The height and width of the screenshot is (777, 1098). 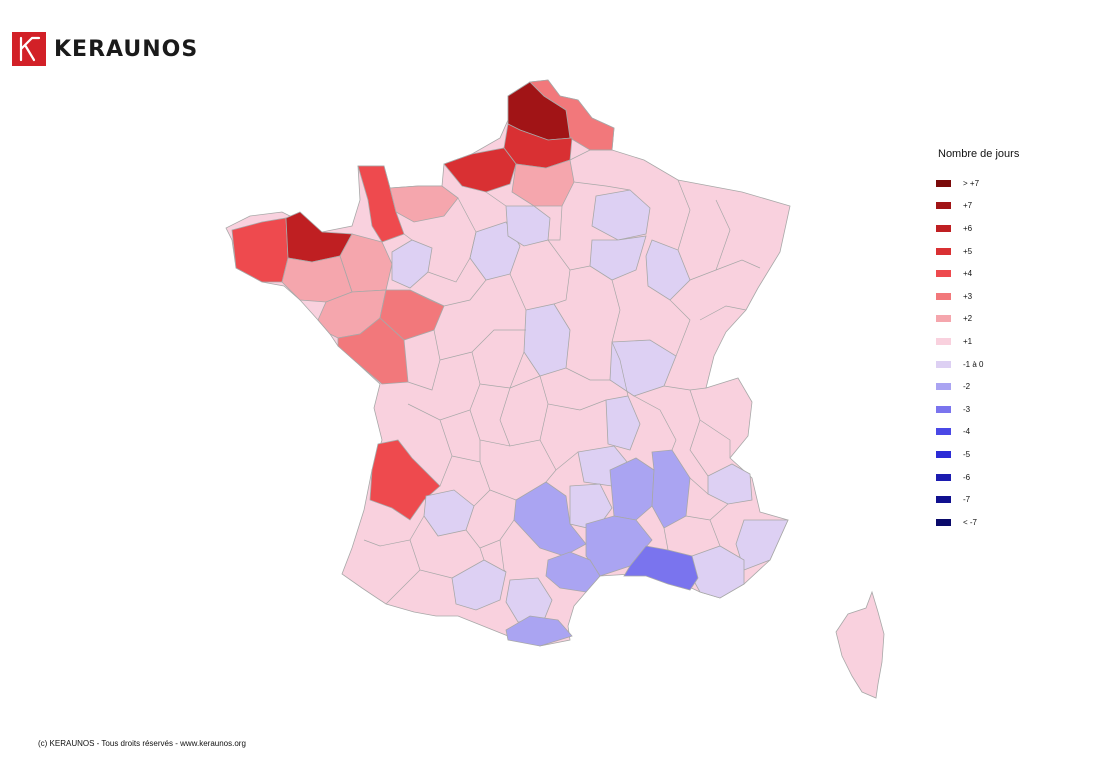 What do you see at coordinates (977, 273) in the screenshot?
I see `legend-item: +4` at bounding box center [977, 273].